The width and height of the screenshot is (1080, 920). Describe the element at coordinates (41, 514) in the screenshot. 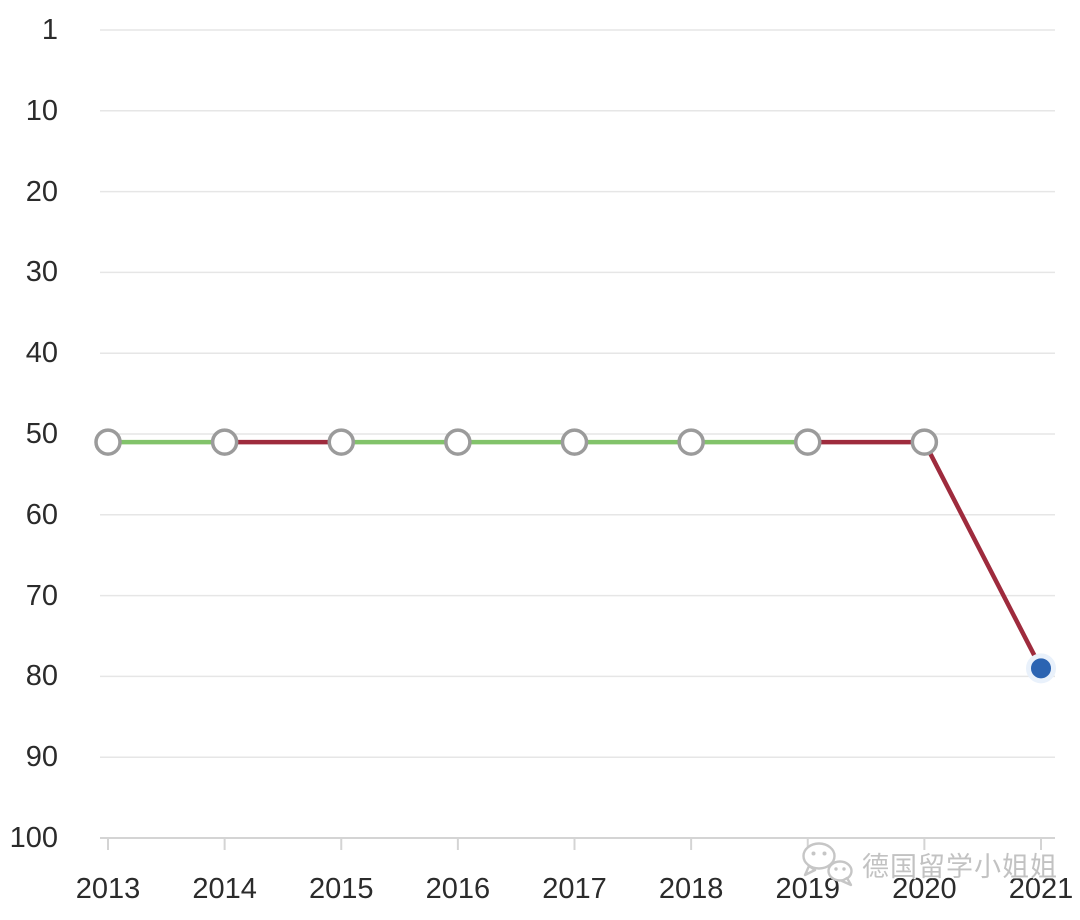

I see `y-tick-label: 60` at that location.